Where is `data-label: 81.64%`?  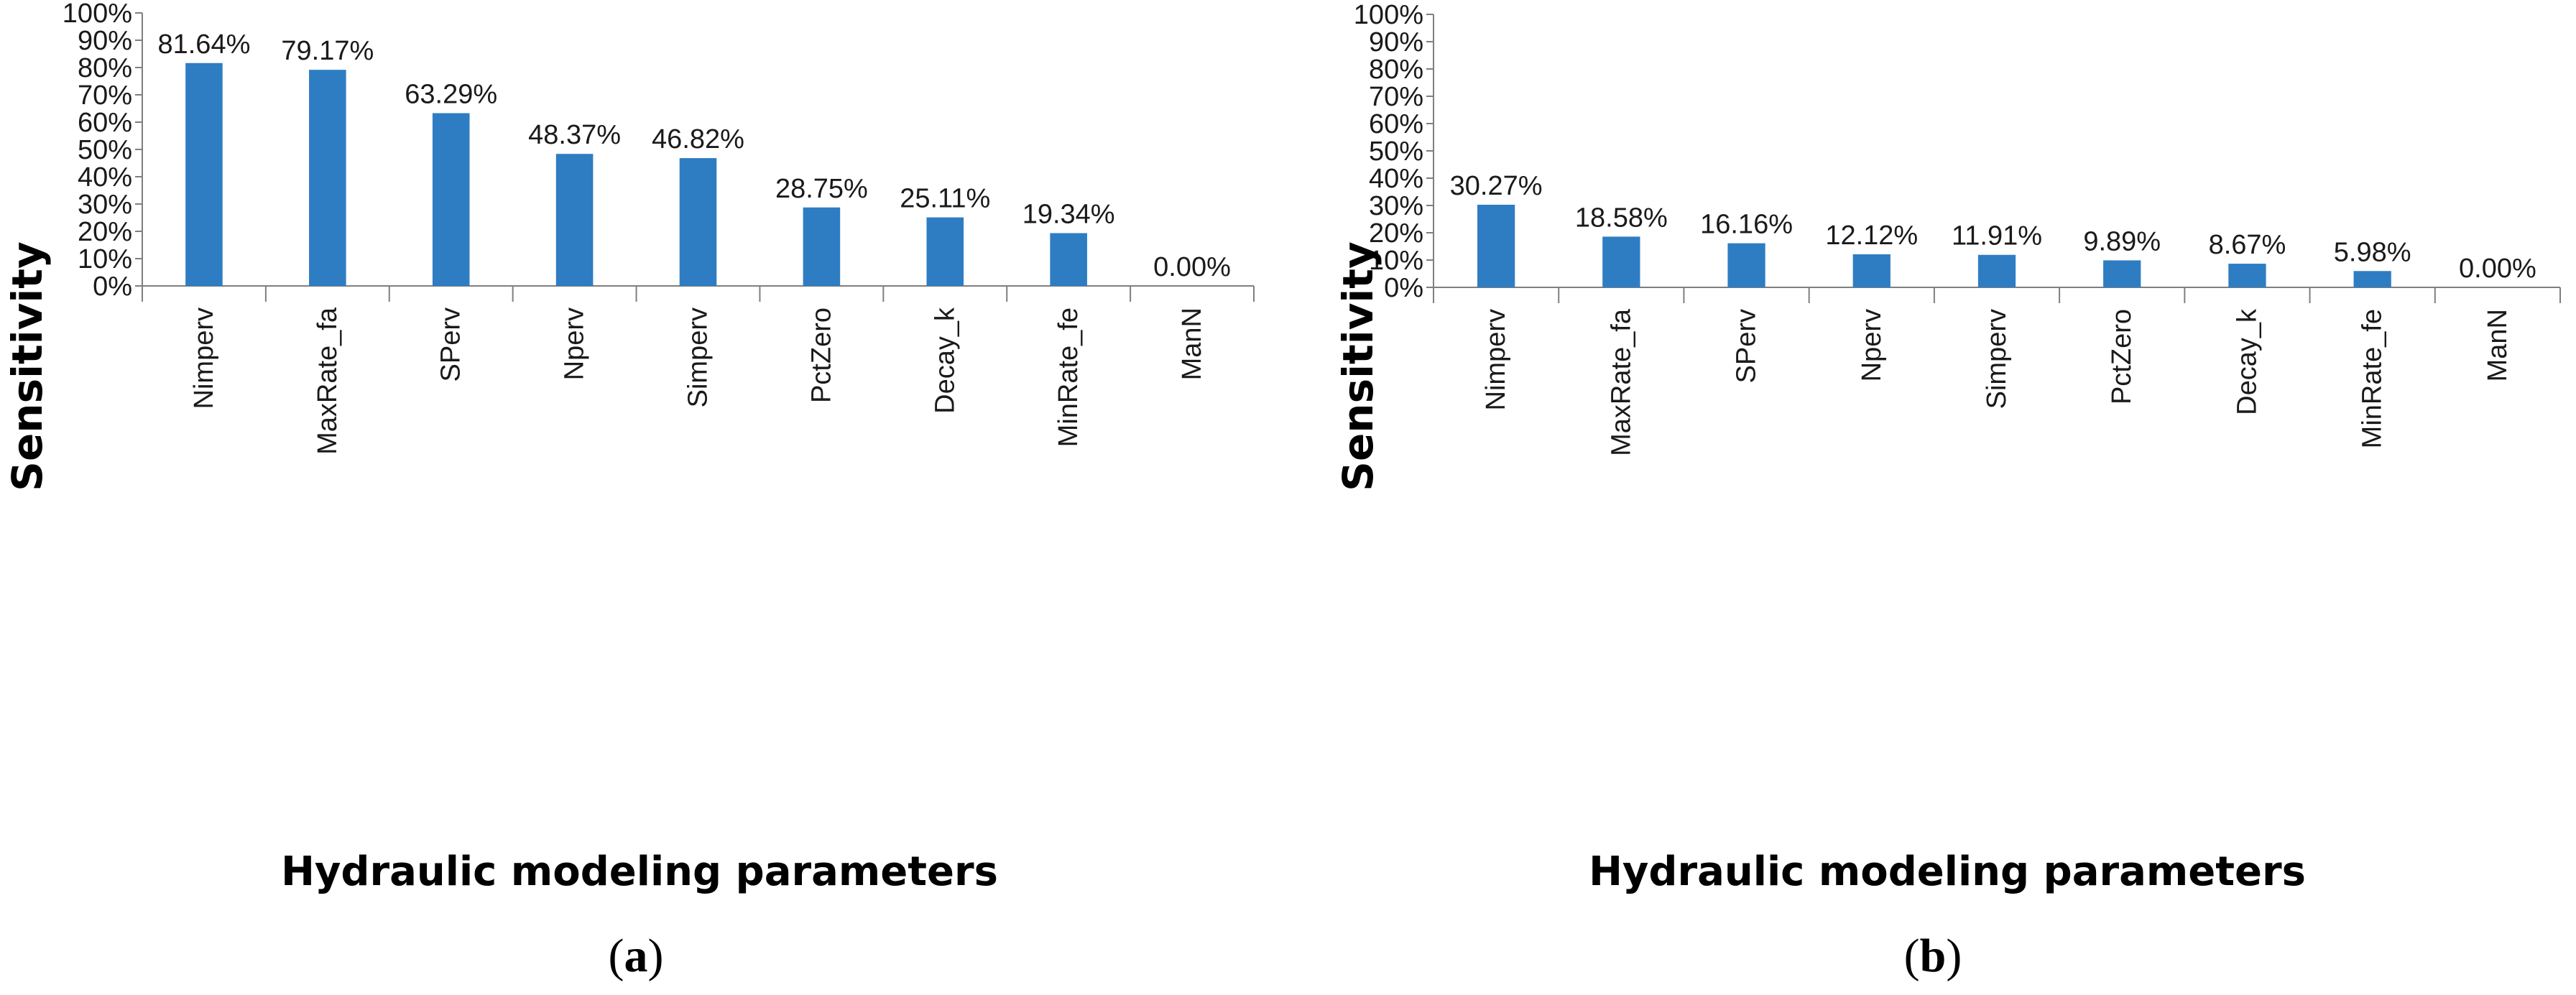 data-label: 81.64% is located at coordinates (203, 44).